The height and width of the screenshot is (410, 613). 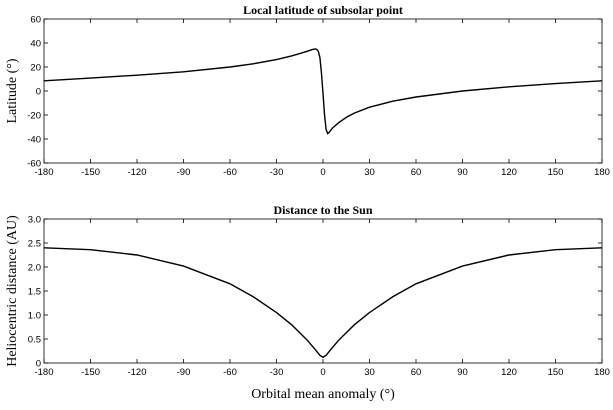 I want to click on y-tick-label: 1.0, so click(x=34, y=316).